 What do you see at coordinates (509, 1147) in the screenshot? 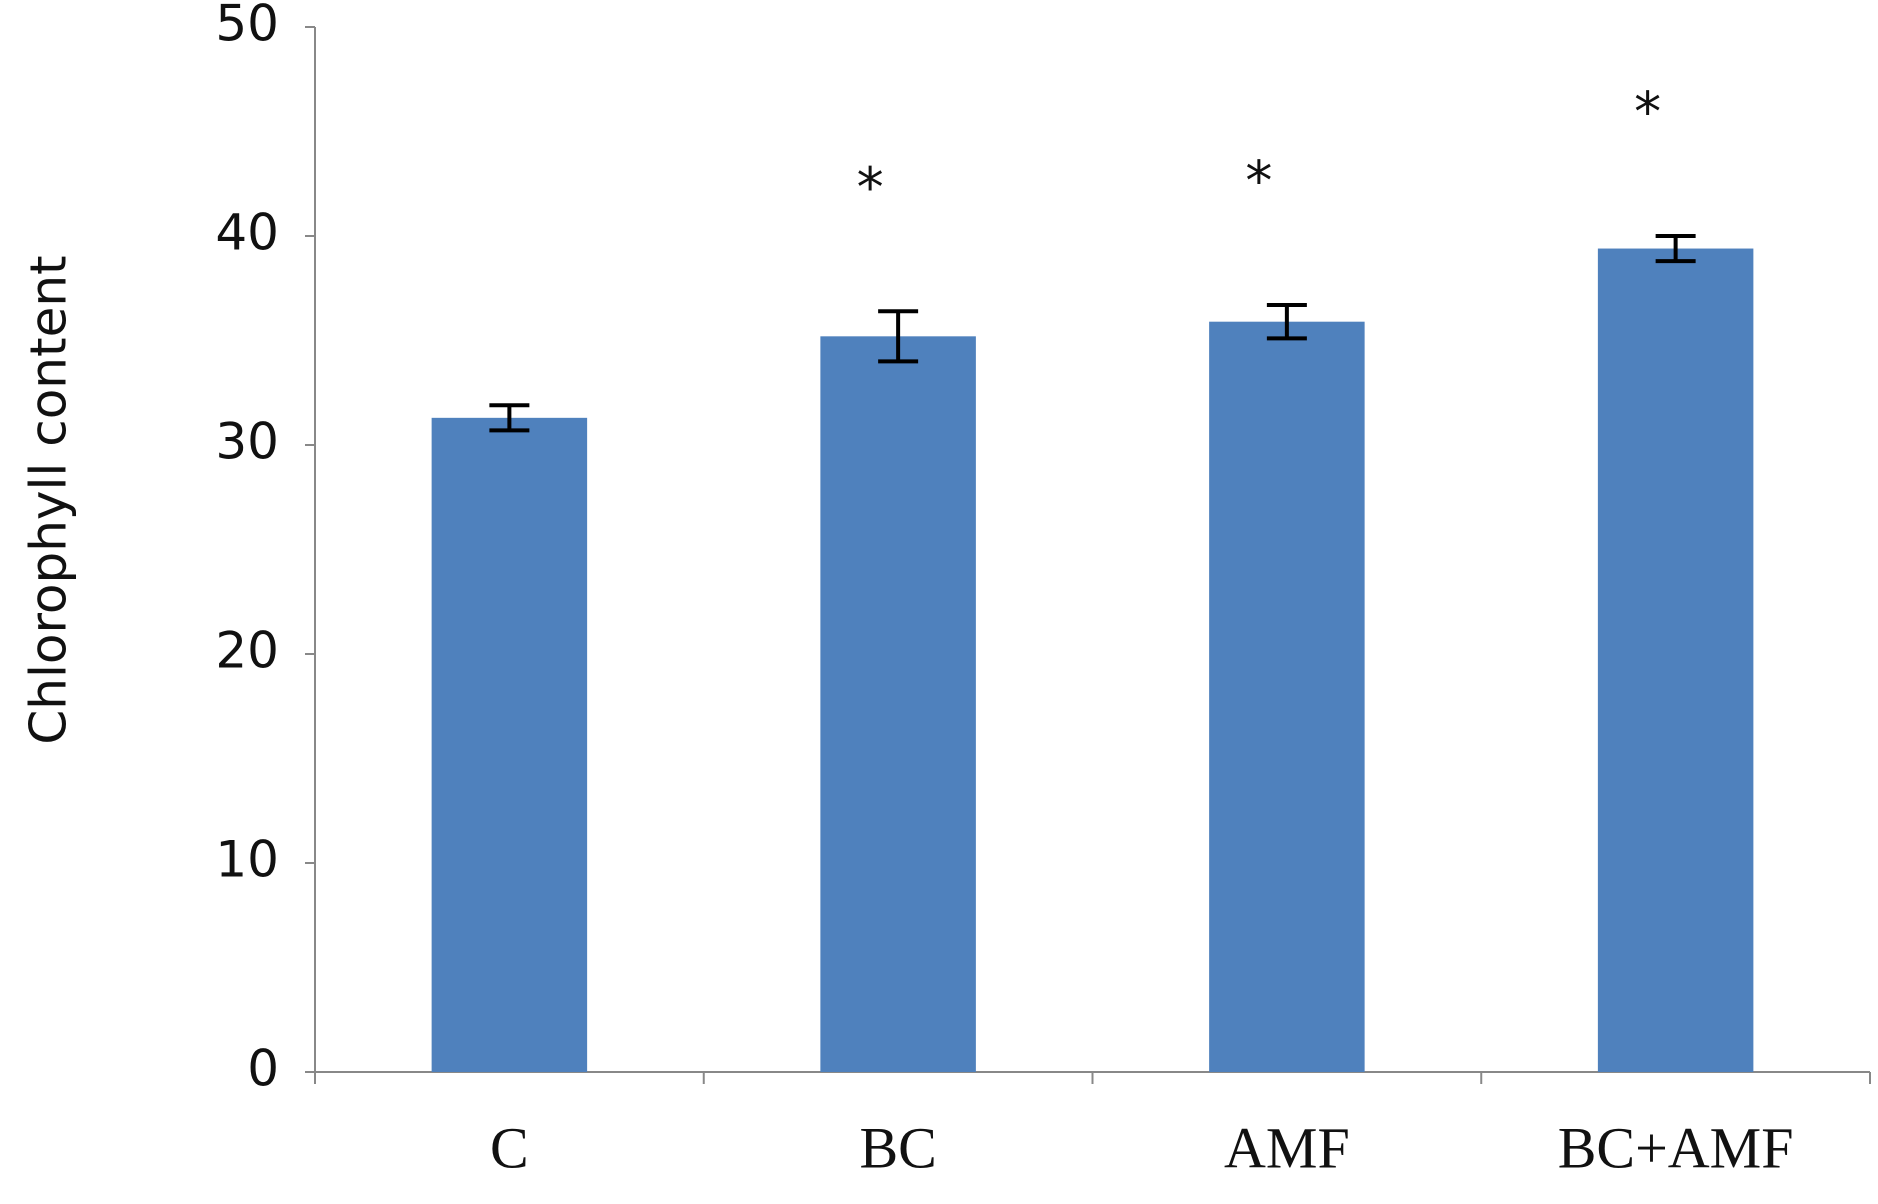
I see `x-tick-label: C` at bounding box center [509, 1147].